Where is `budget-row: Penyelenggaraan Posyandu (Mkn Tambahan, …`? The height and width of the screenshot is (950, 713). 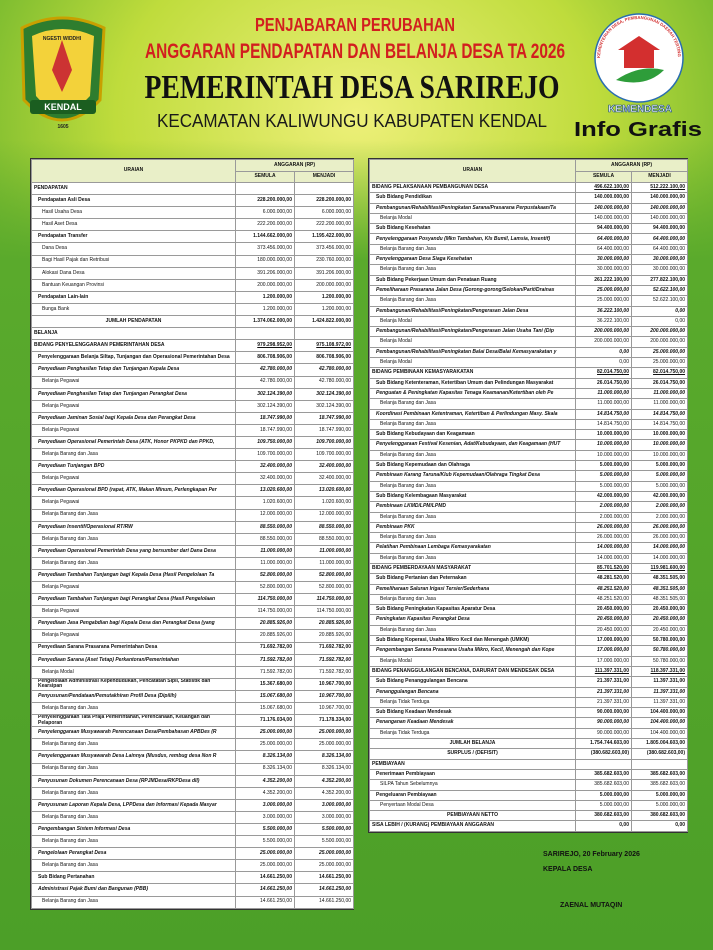 budget-row: Penyelenggaraan Posyandu (Mkn Tambahan, … is located at coordinates (529, 239).